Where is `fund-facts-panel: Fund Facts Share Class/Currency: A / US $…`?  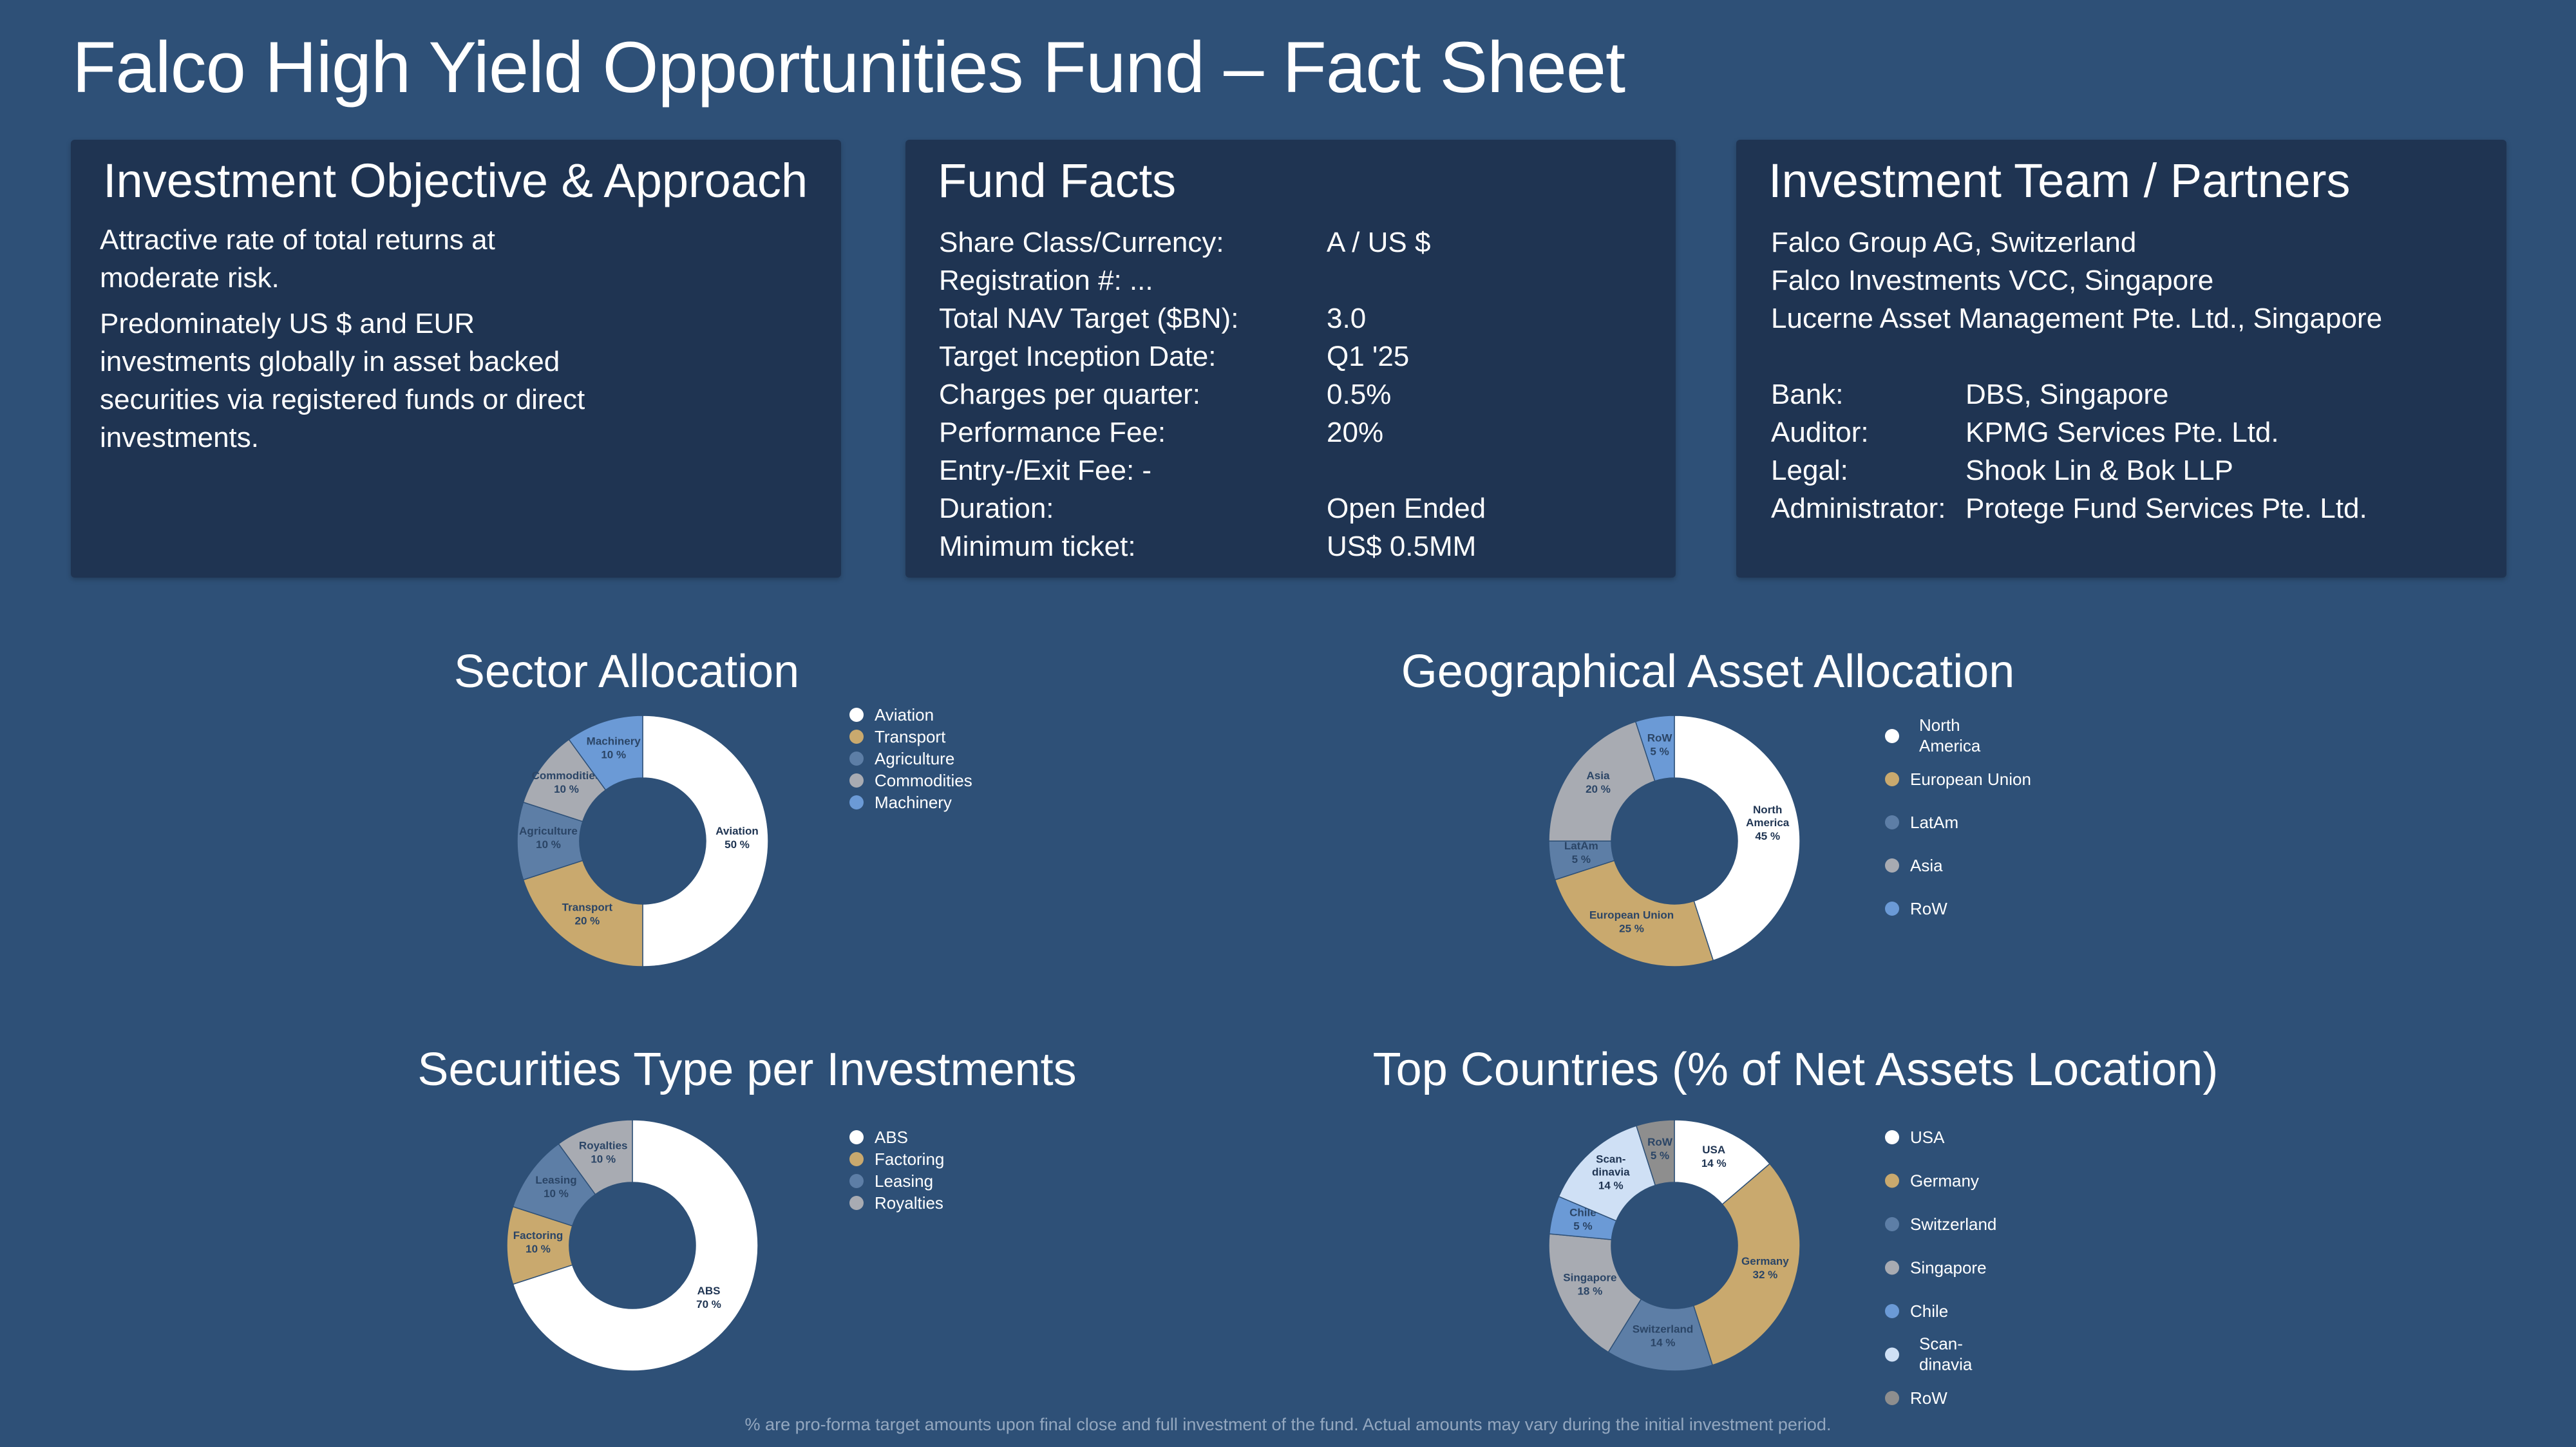
fund-facts-panel: Fund Facts Share Class/Currency: A / US $… is located at coordinates (1290, 359).